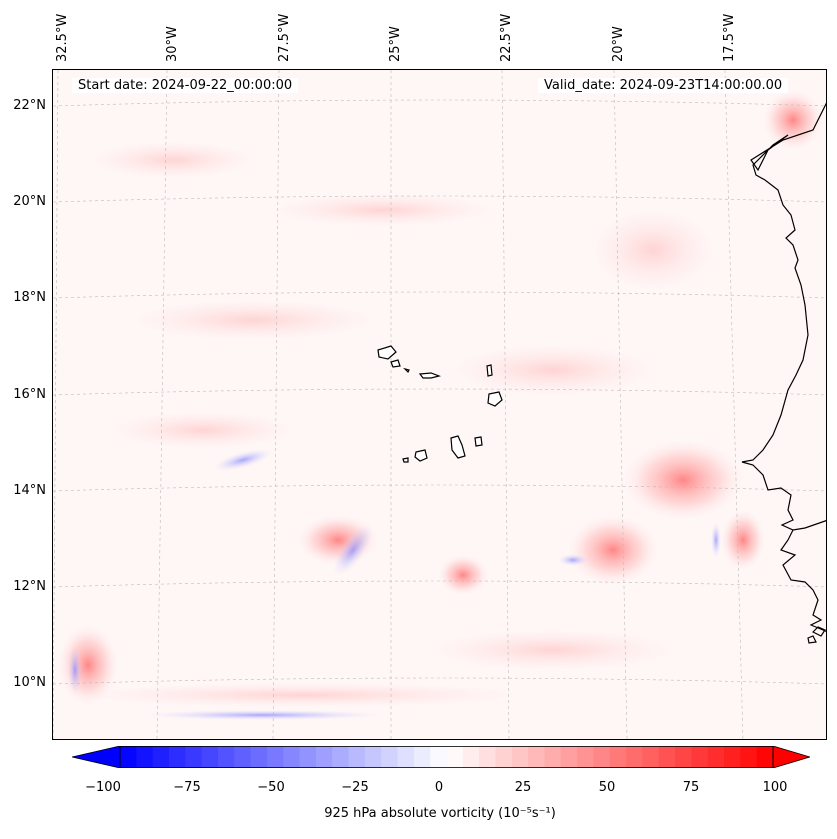  Describe the element at coordinates (618, 44) in the screenshot. I see `lon-label: 20°W` at that location.